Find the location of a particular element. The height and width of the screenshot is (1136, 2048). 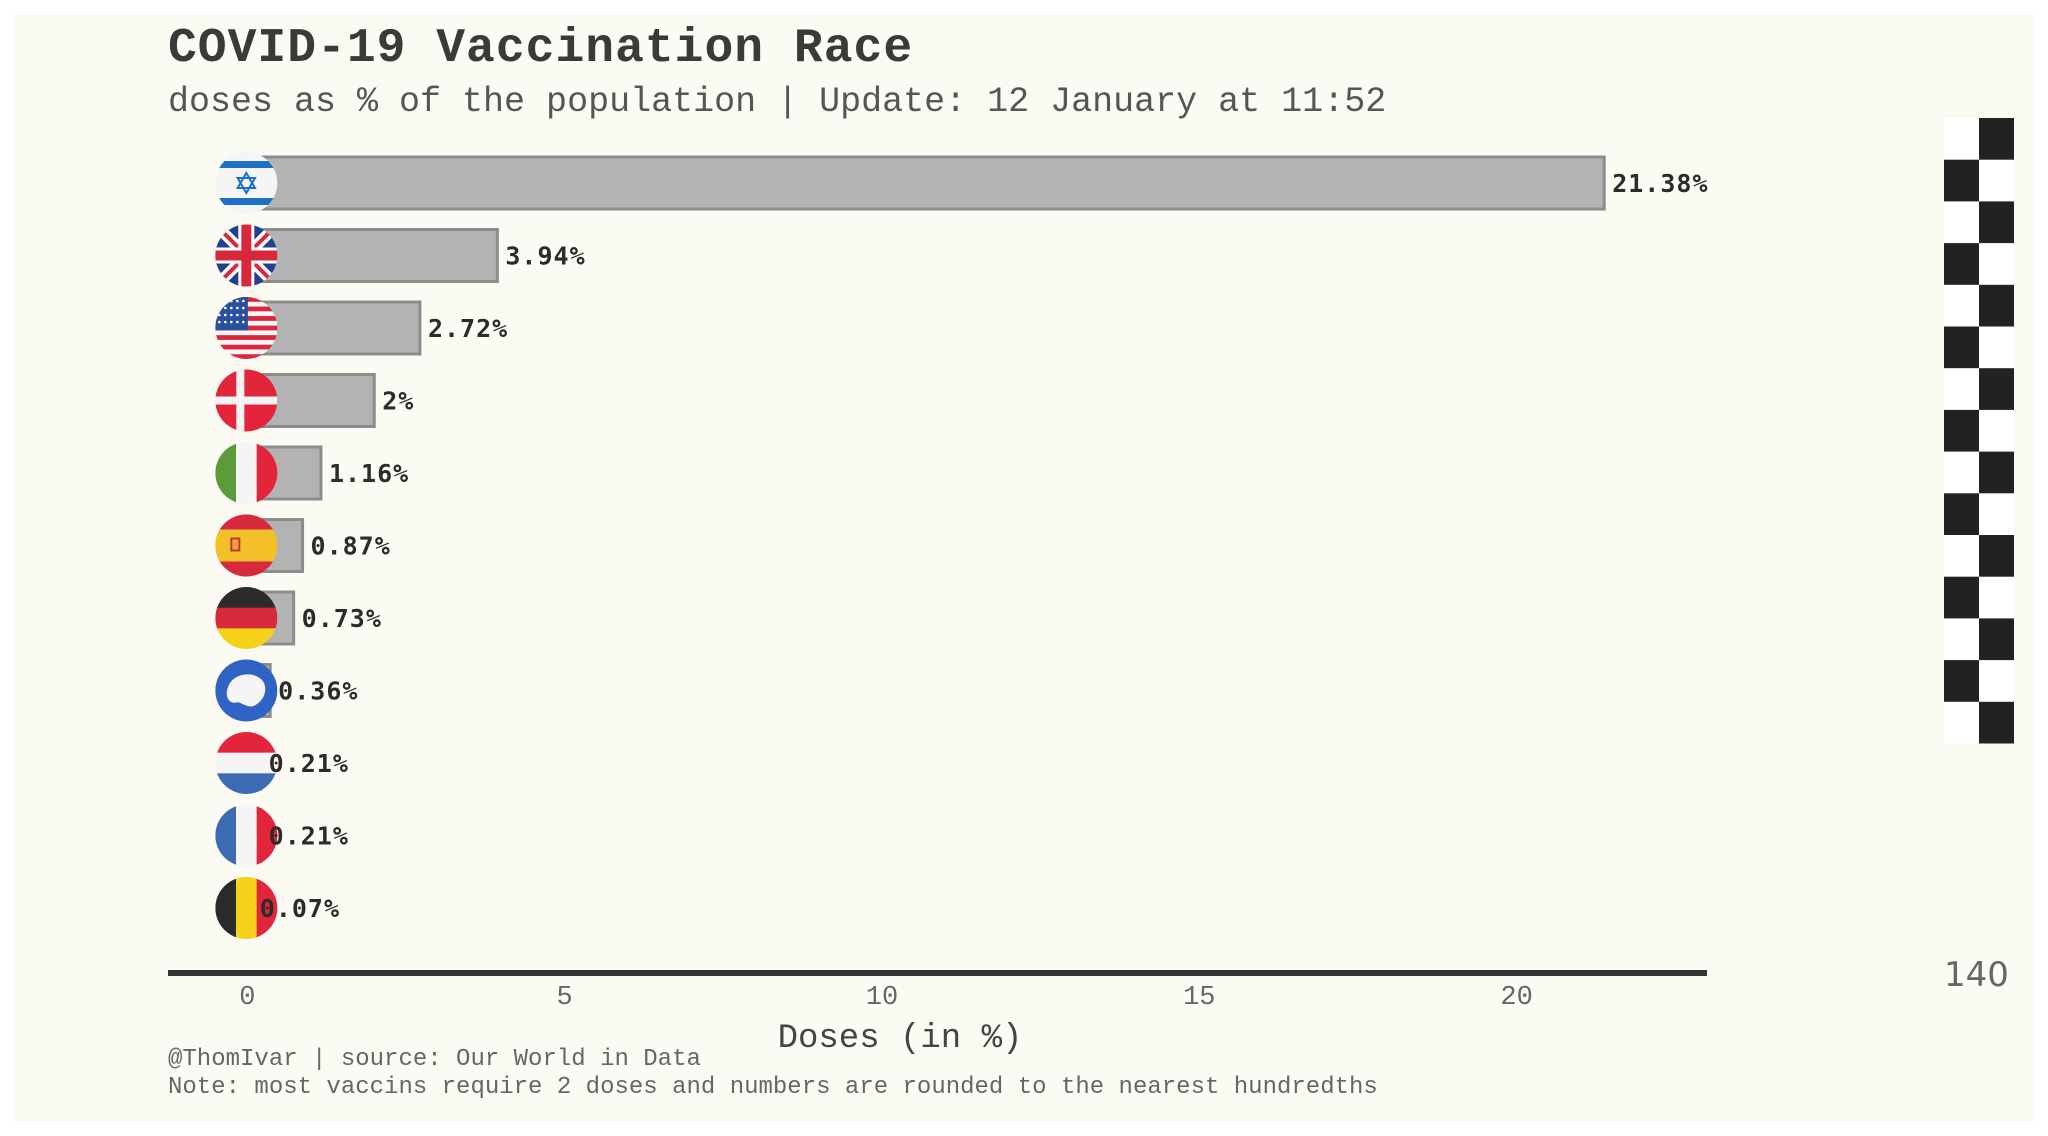

antarctica-flag-icon is located at coordinates (246, 690).